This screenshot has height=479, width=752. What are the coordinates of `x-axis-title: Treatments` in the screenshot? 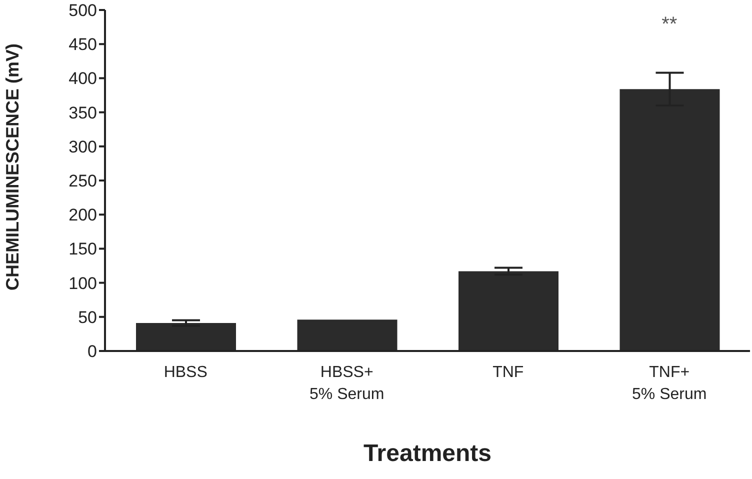 It's located at (427, 453).